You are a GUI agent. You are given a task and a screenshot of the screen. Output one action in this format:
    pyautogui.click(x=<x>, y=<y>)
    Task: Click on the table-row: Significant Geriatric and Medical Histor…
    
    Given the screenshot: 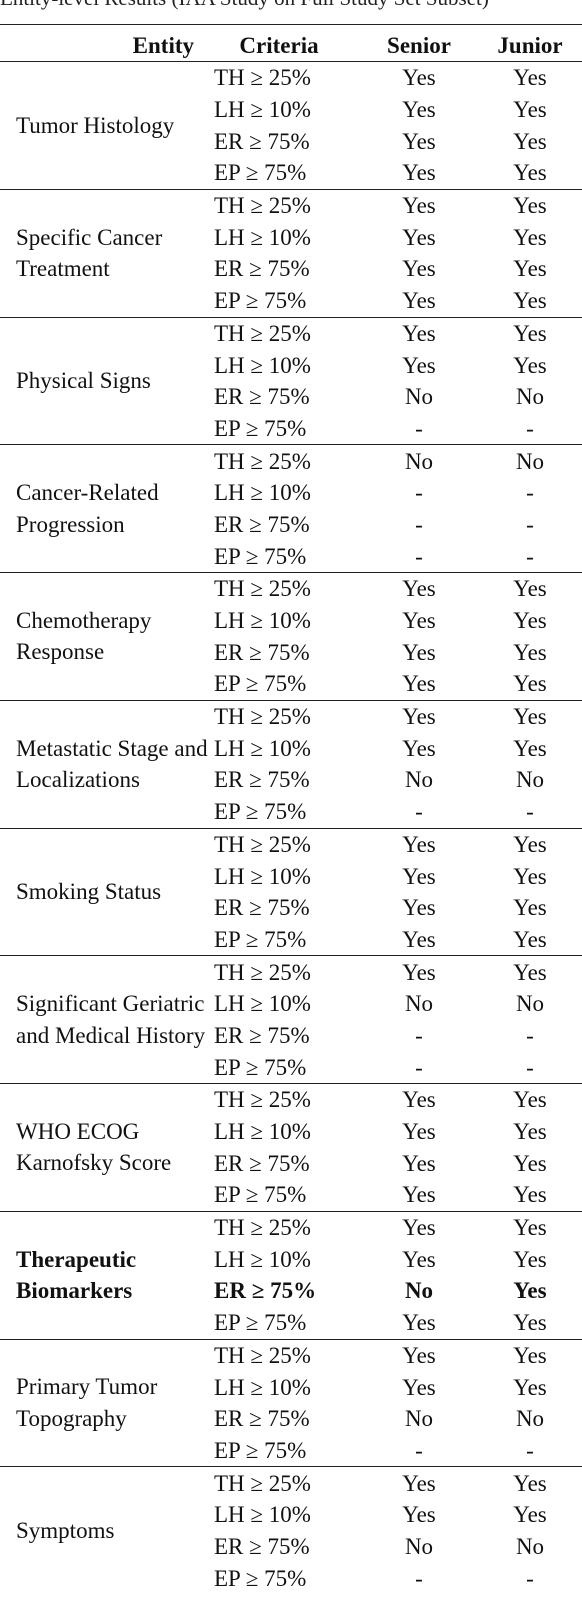 What is the action you would take?
    pyautogui.click(x=291, y=1002)
    